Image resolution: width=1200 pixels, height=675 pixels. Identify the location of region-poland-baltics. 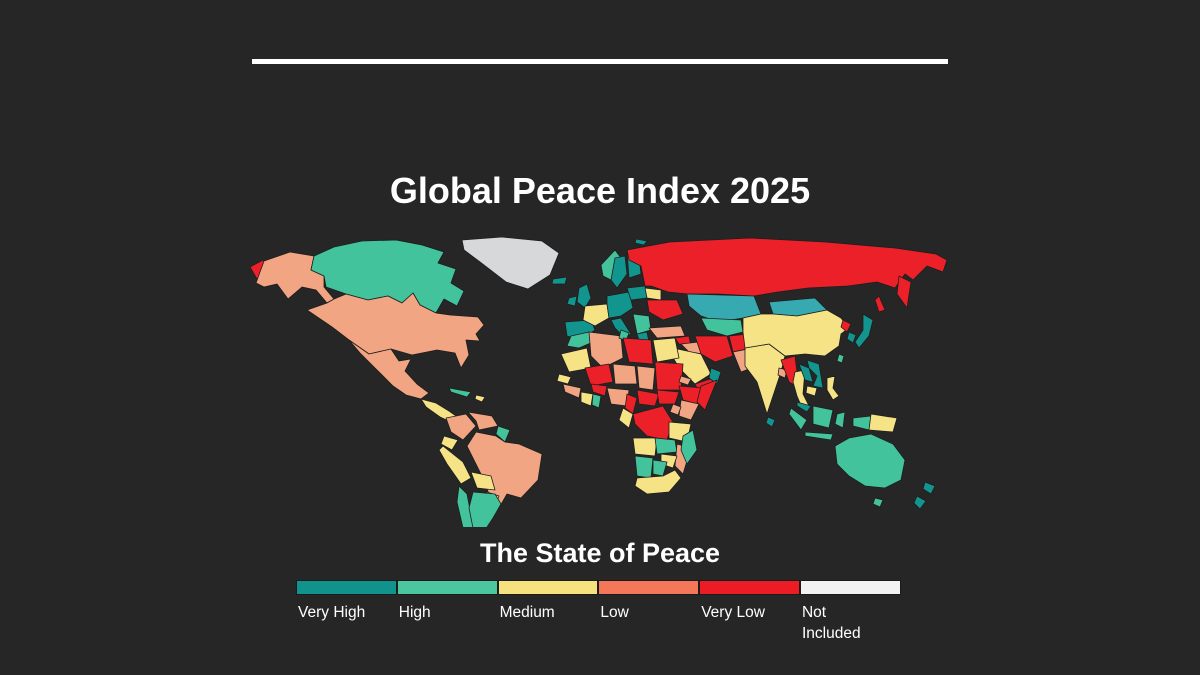
(637, 293).